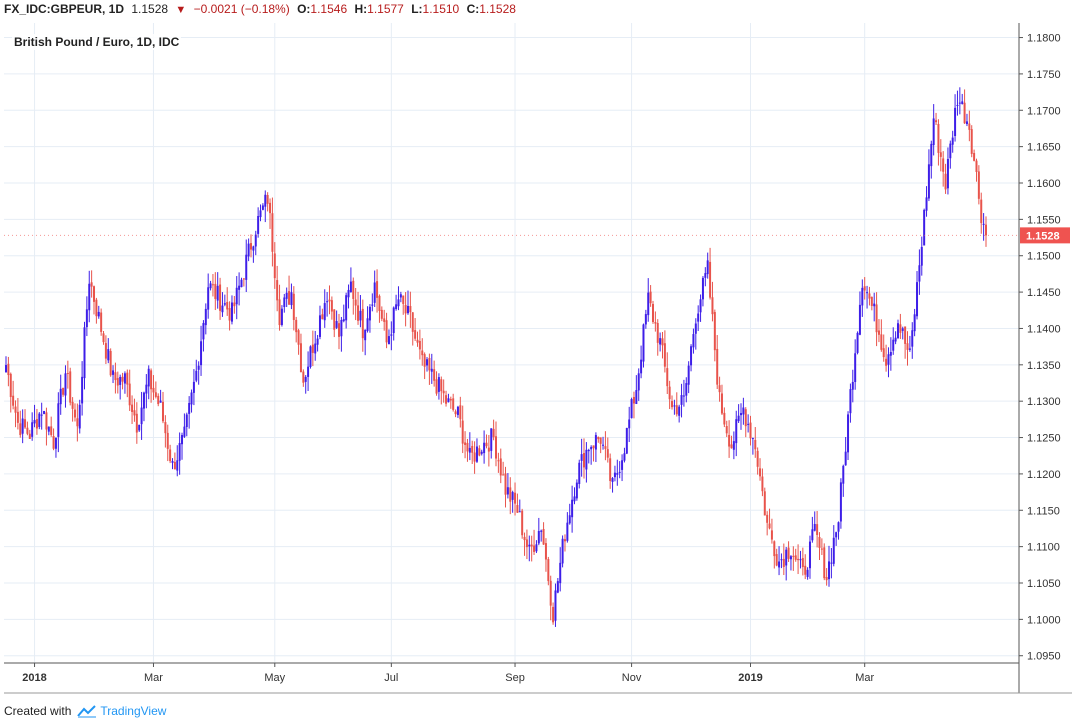 This screenshot has width=1076, height=722. Describe the element at coordinates (1043, 236) in the screenshot. I see `last-price-label: 1.1528` at that location.